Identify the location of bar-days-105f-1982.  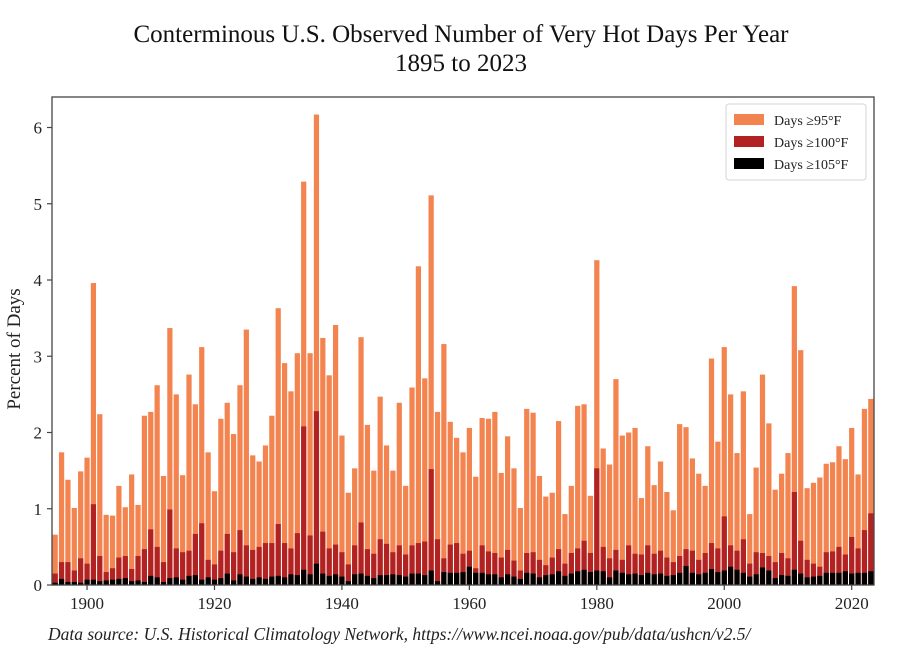
(609, 581).